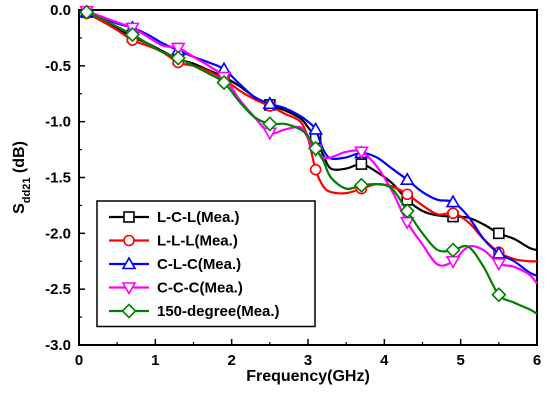 Image resolution: width=550 pixels, height=418 pixels. I want to click on y-axis-title: Sdd21 (dB), so click(22, 177).